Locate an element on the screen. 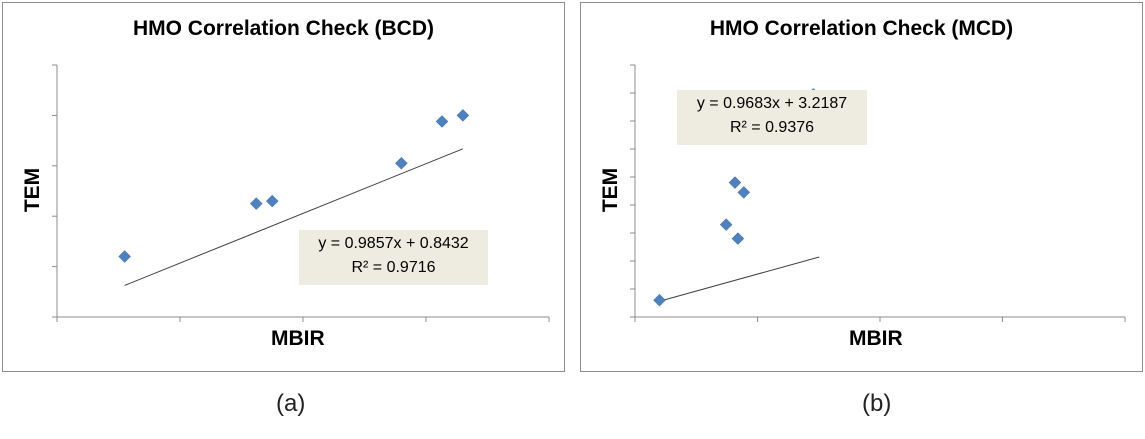  trendline-equation-box: y = 0.9857x + 0.8432 R² = 0.9716 is located at coordinates (393, 257).